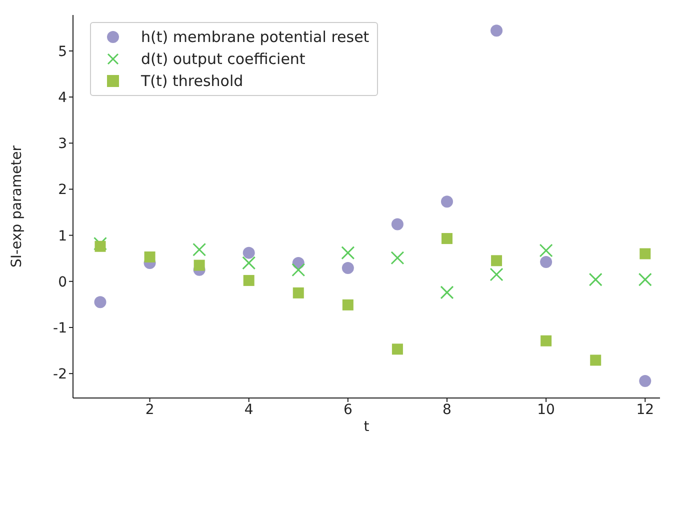  What do you see at coordinates (249, 410) in the screenshot?
I see `x-tick-label: 4` at bounding box center [249, 410].